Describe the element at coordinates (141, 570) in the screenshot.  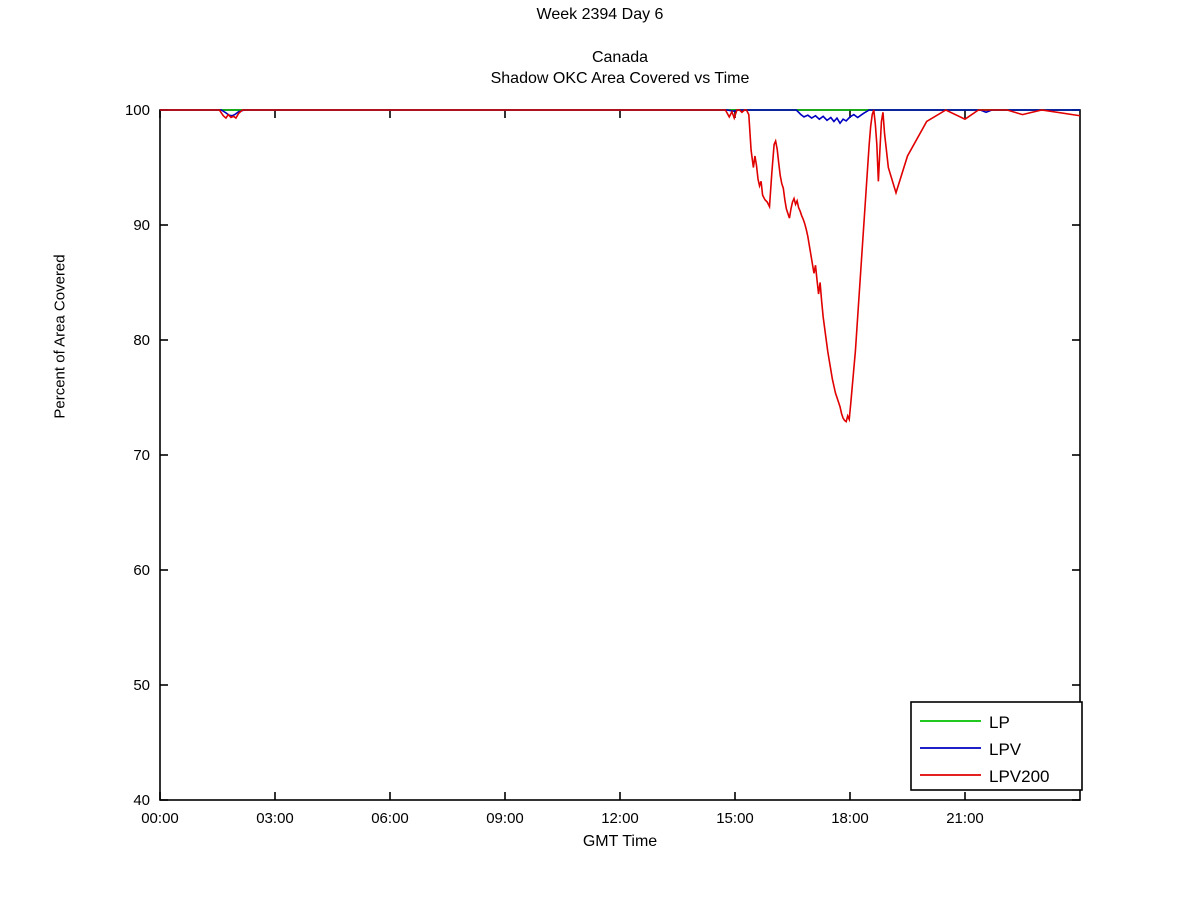
I see `y-tick-label: 60` at that location.